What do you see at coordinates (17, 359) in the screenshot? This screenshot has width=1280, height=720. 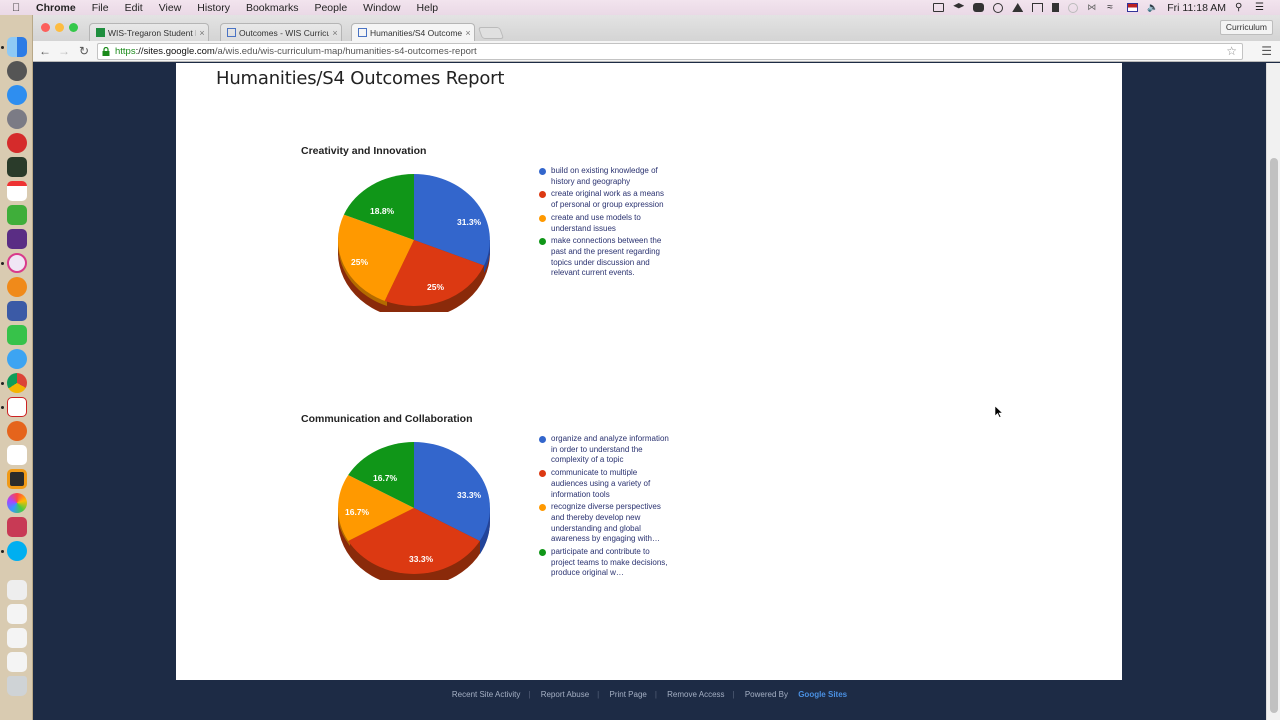 I see `messages-icon` at bounding box center [17, 359].